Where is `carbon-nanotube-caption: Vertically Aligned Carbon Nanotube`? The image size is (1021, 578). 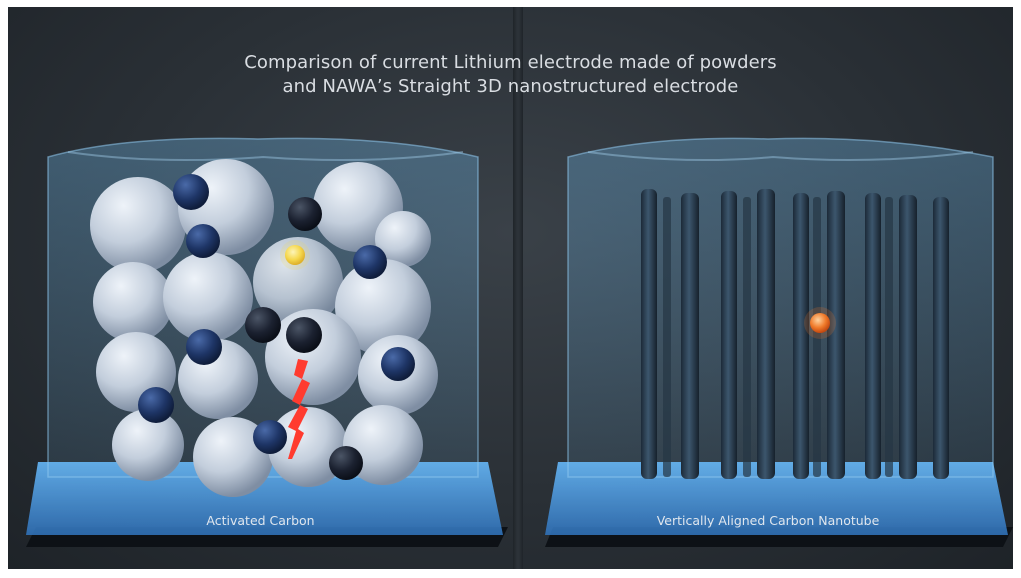
carbon-nanotube-caption: Vertically Aligned Carbon Nanotube is located at coordinates (768, 520).